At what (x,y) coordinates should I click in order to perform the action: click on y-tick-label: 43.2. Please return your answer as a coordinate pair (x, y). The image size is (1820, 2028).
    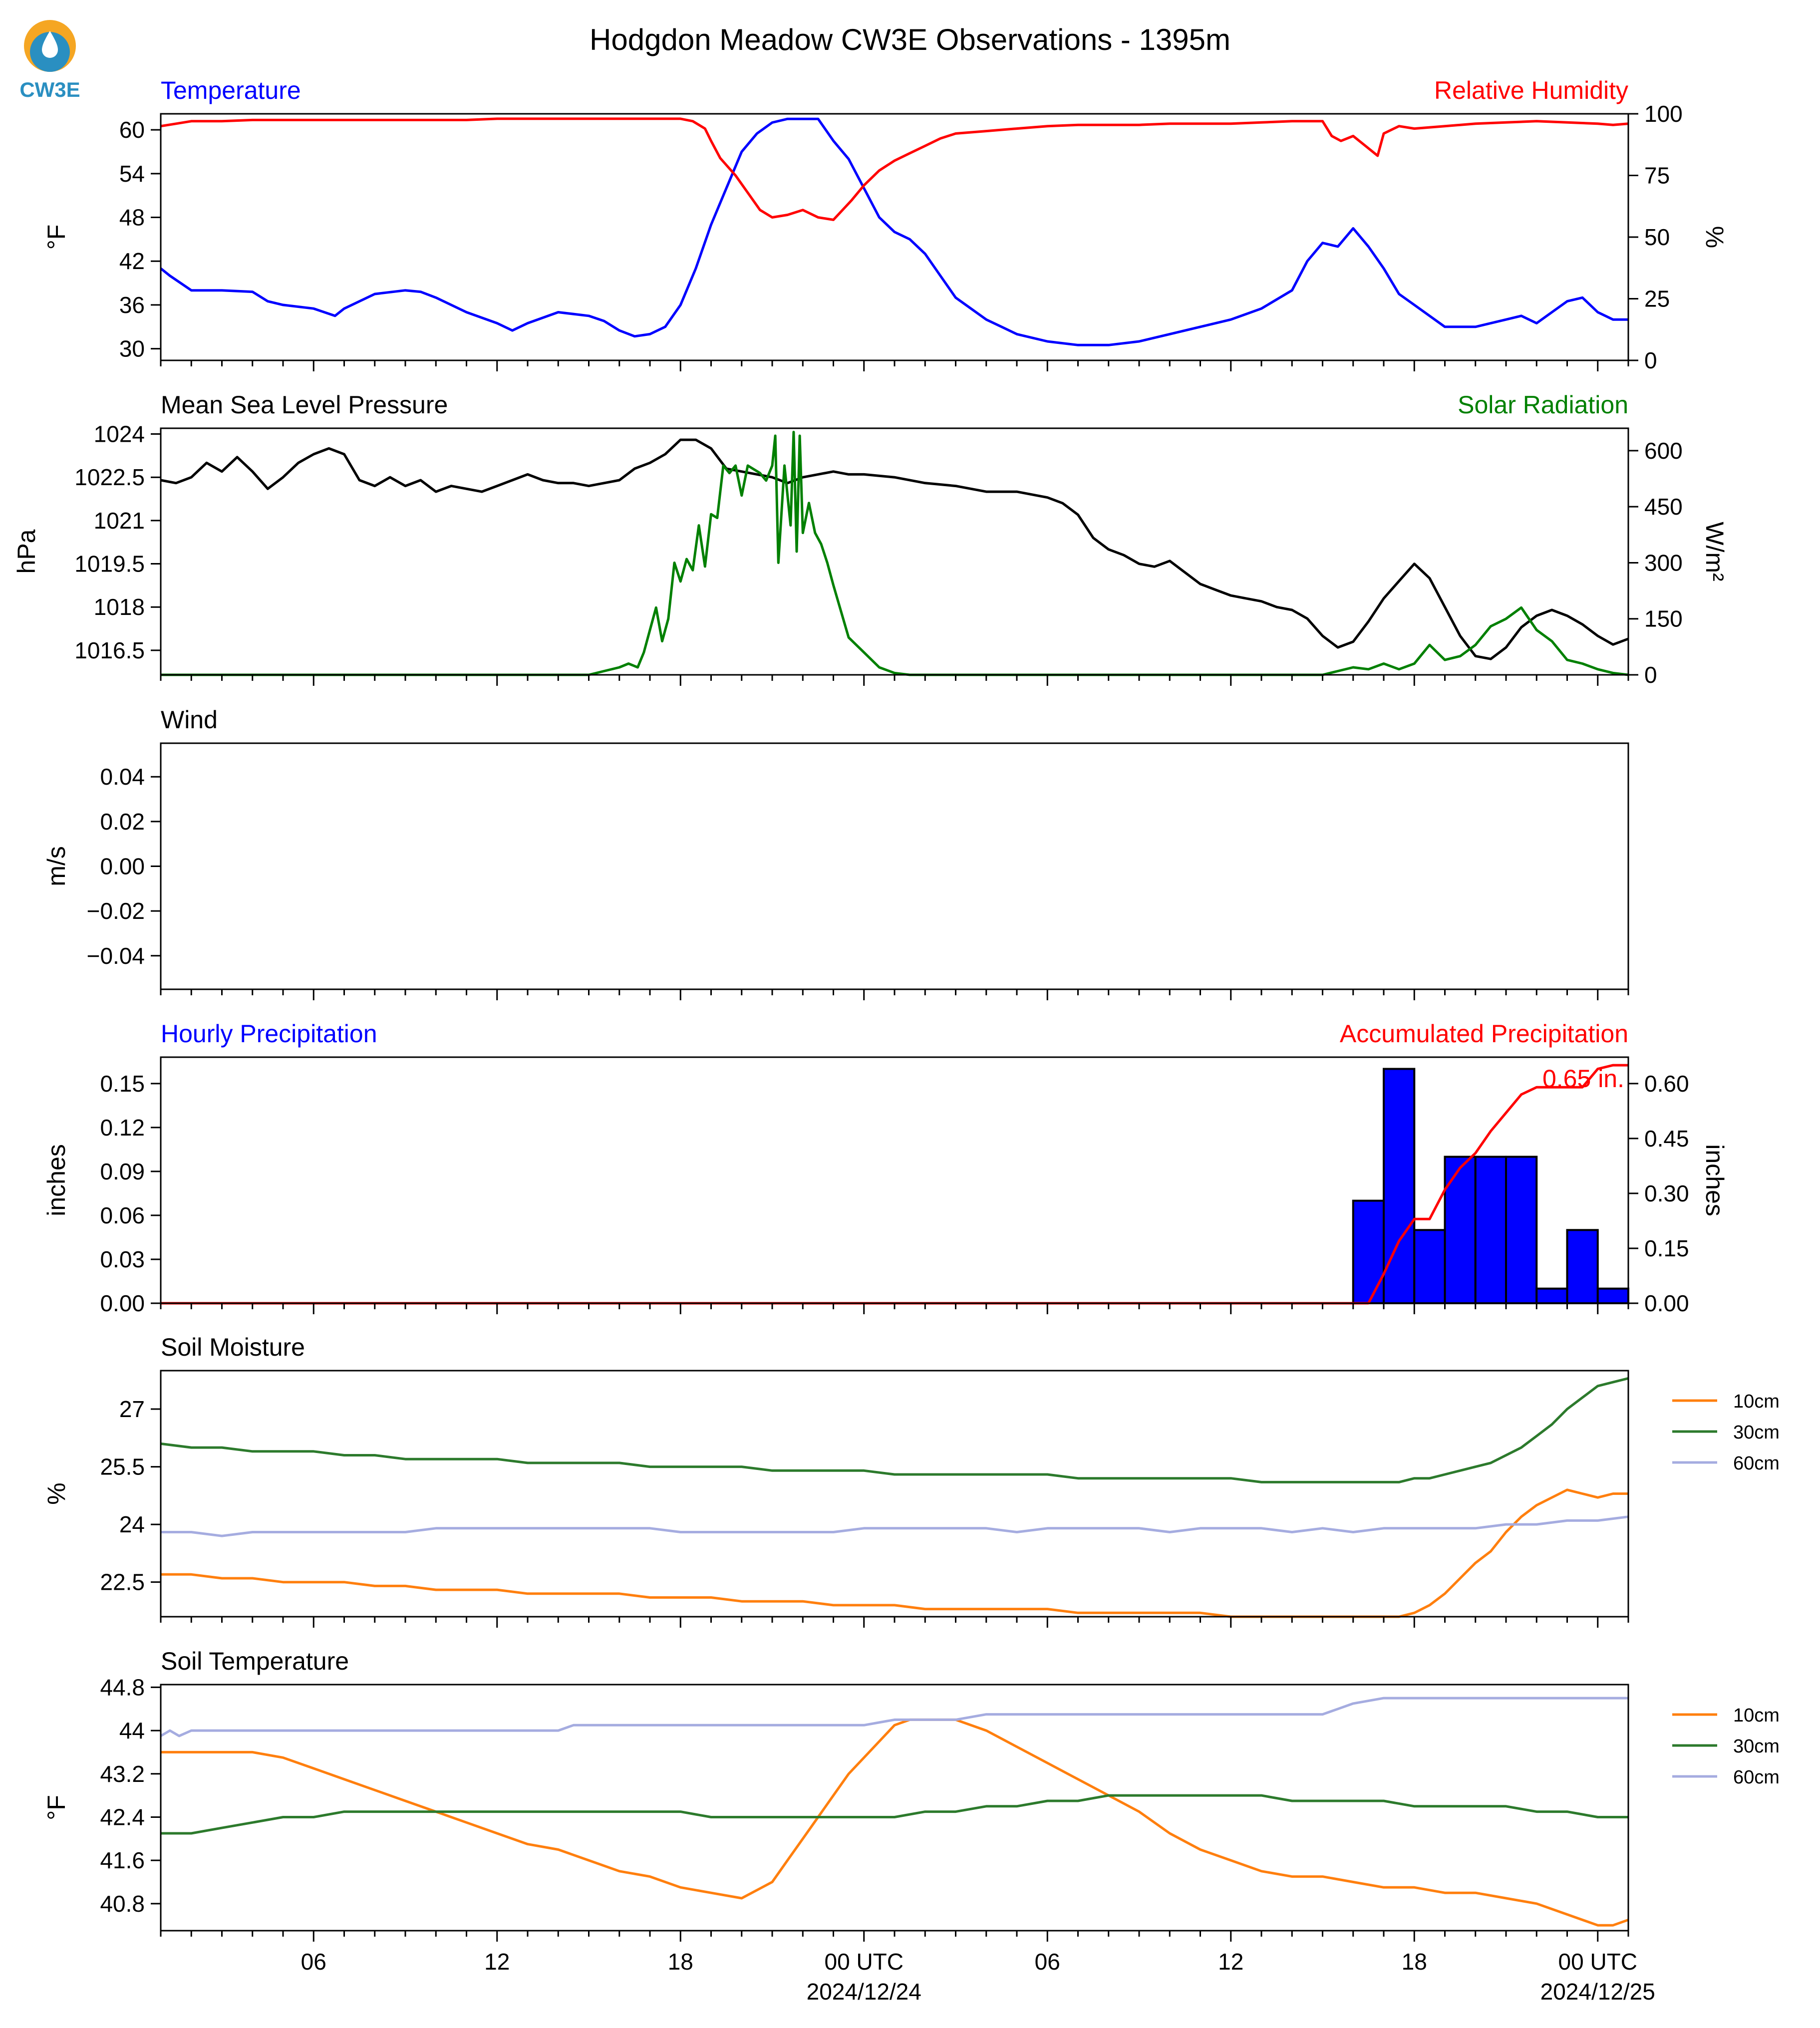
    Looking at the image, I should click on (122, 1774).